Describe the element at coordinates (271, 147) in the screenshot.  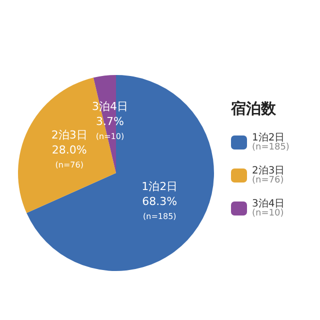
I see `text: (n=185)` at that location.